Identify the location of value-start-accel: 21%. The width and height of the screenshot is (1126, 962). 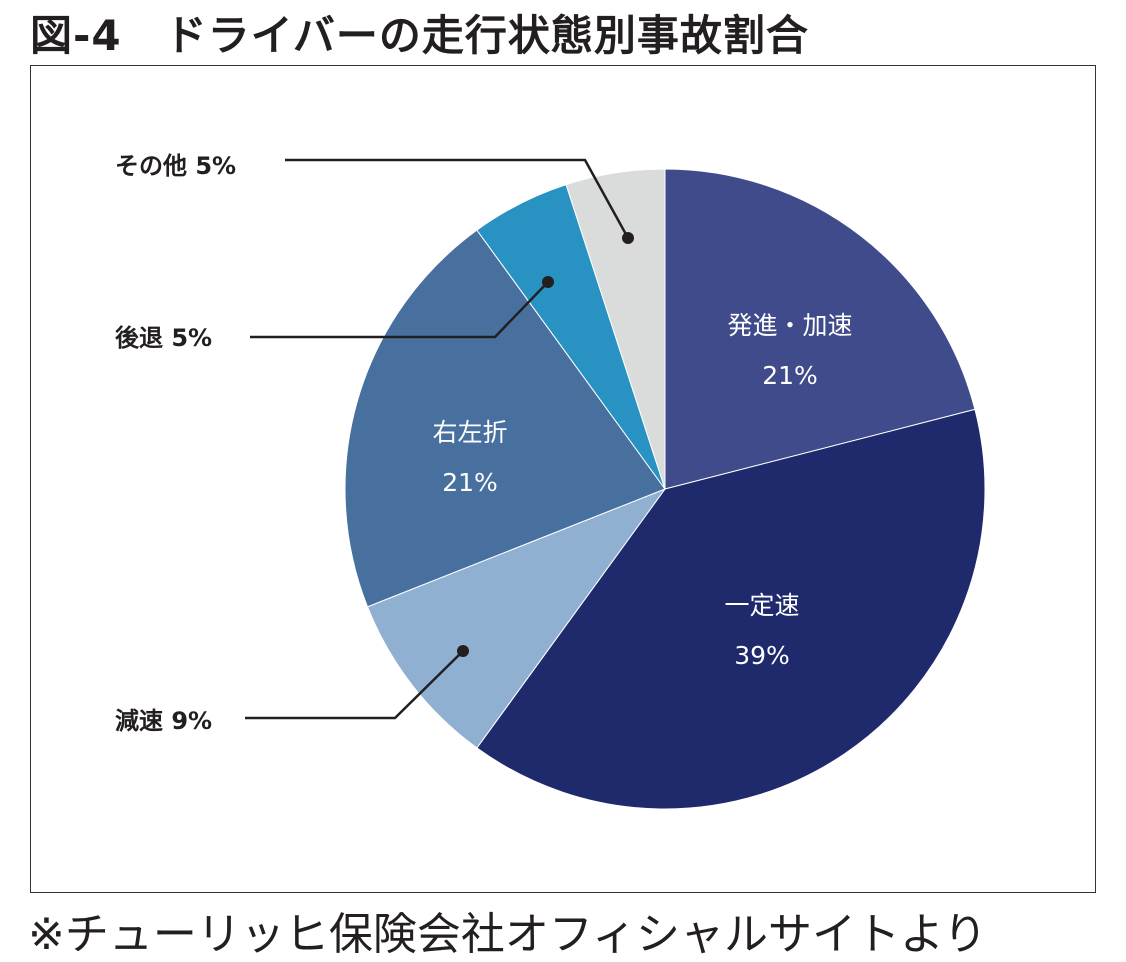
(790, 375).